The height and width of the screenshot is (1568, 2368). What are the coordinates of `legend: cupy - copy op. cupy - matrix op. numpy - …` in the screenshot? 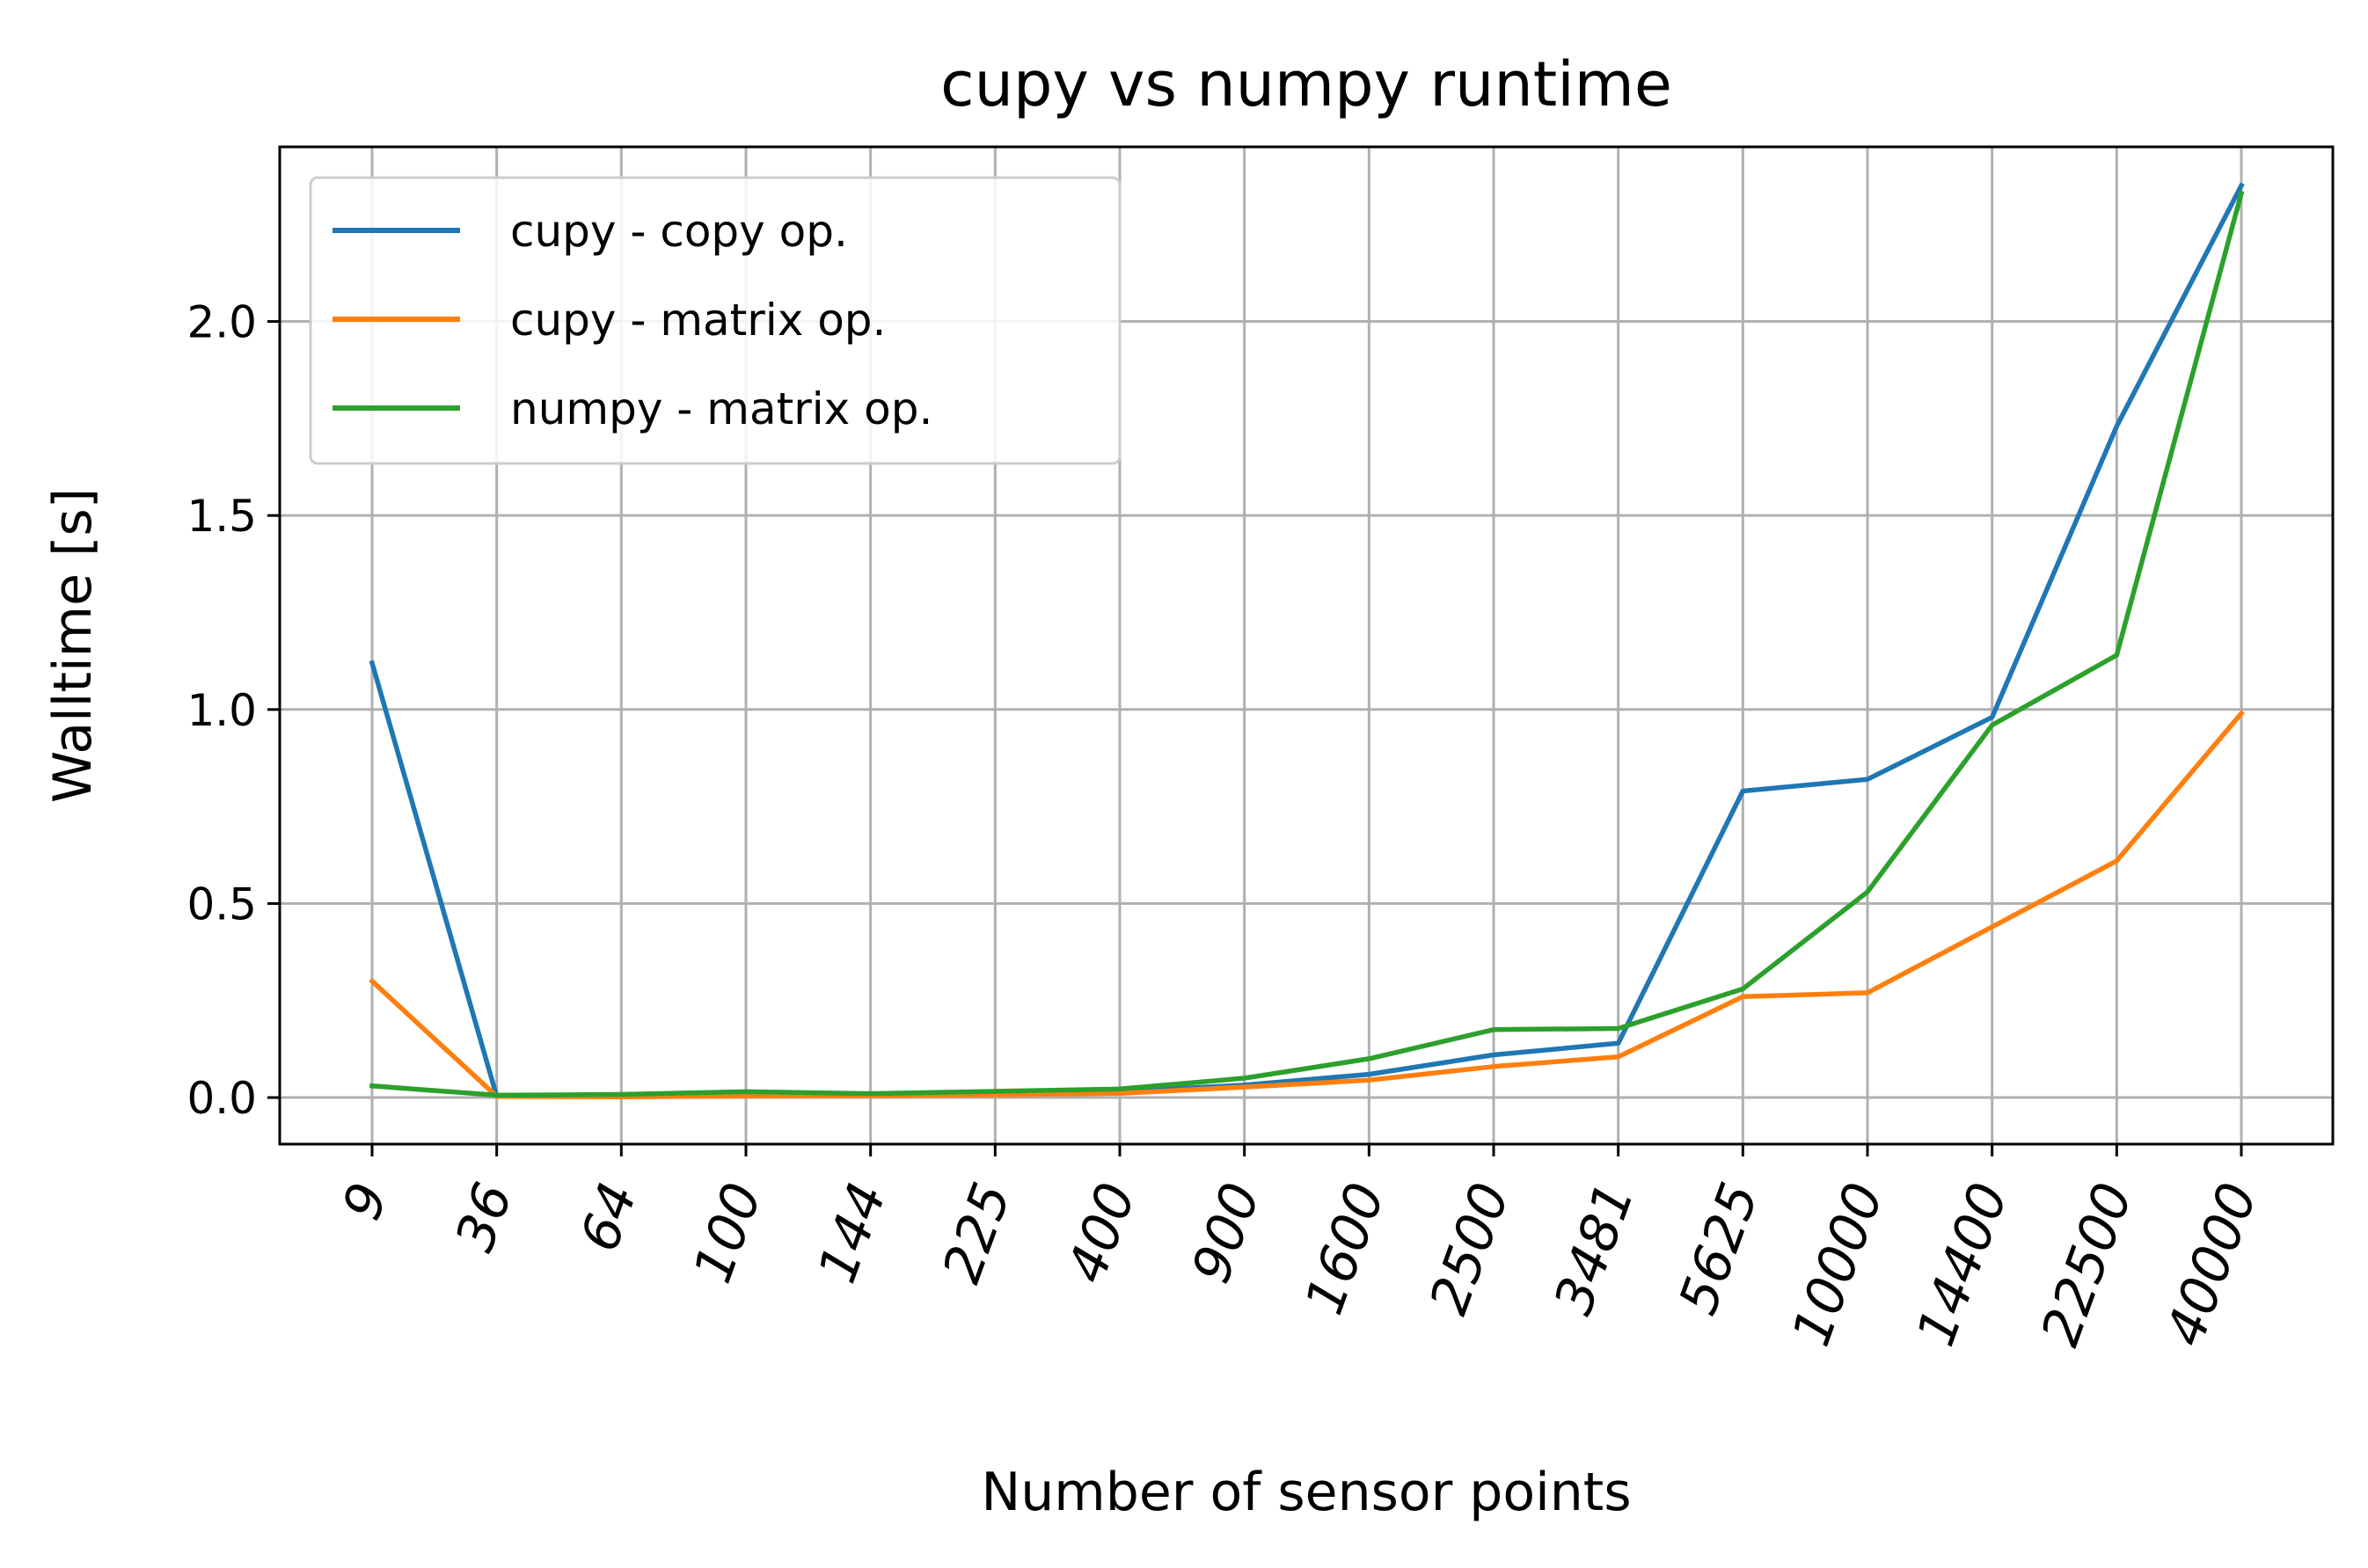 It's located at (715, 320).